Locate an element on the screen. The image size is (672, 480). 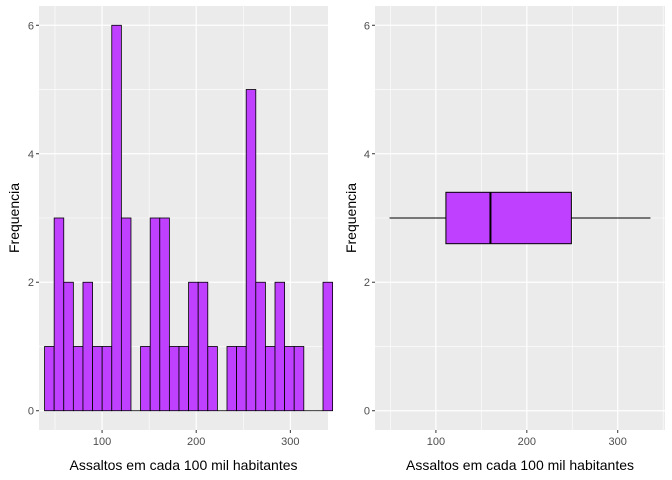
histogram-y-axis-title: Frequencia is located at coordinates (14, 218).